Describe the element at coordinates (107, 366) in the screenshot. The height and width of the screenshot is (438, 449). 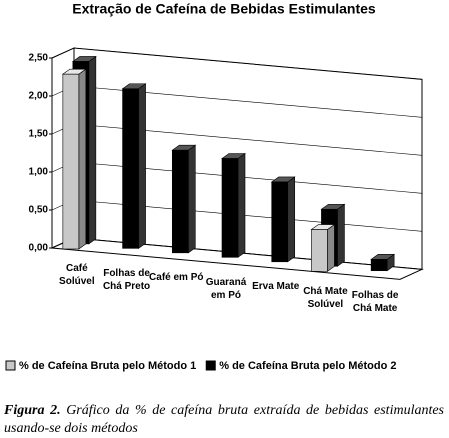
I see `legend-label: % de Cafeína Bruta pelo Método 1` at that location.